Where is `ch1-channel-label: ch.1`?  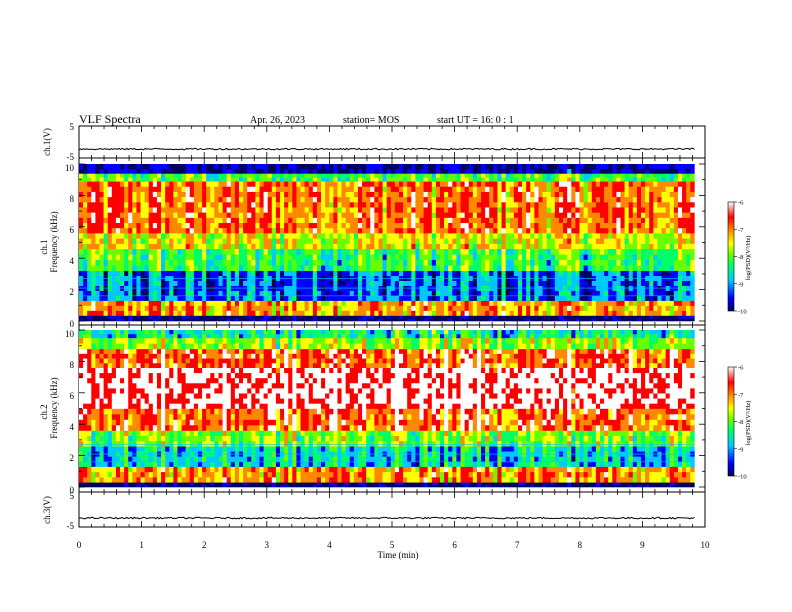
ch1-channel-label: ch.1 is located at coordinates (44, 246).